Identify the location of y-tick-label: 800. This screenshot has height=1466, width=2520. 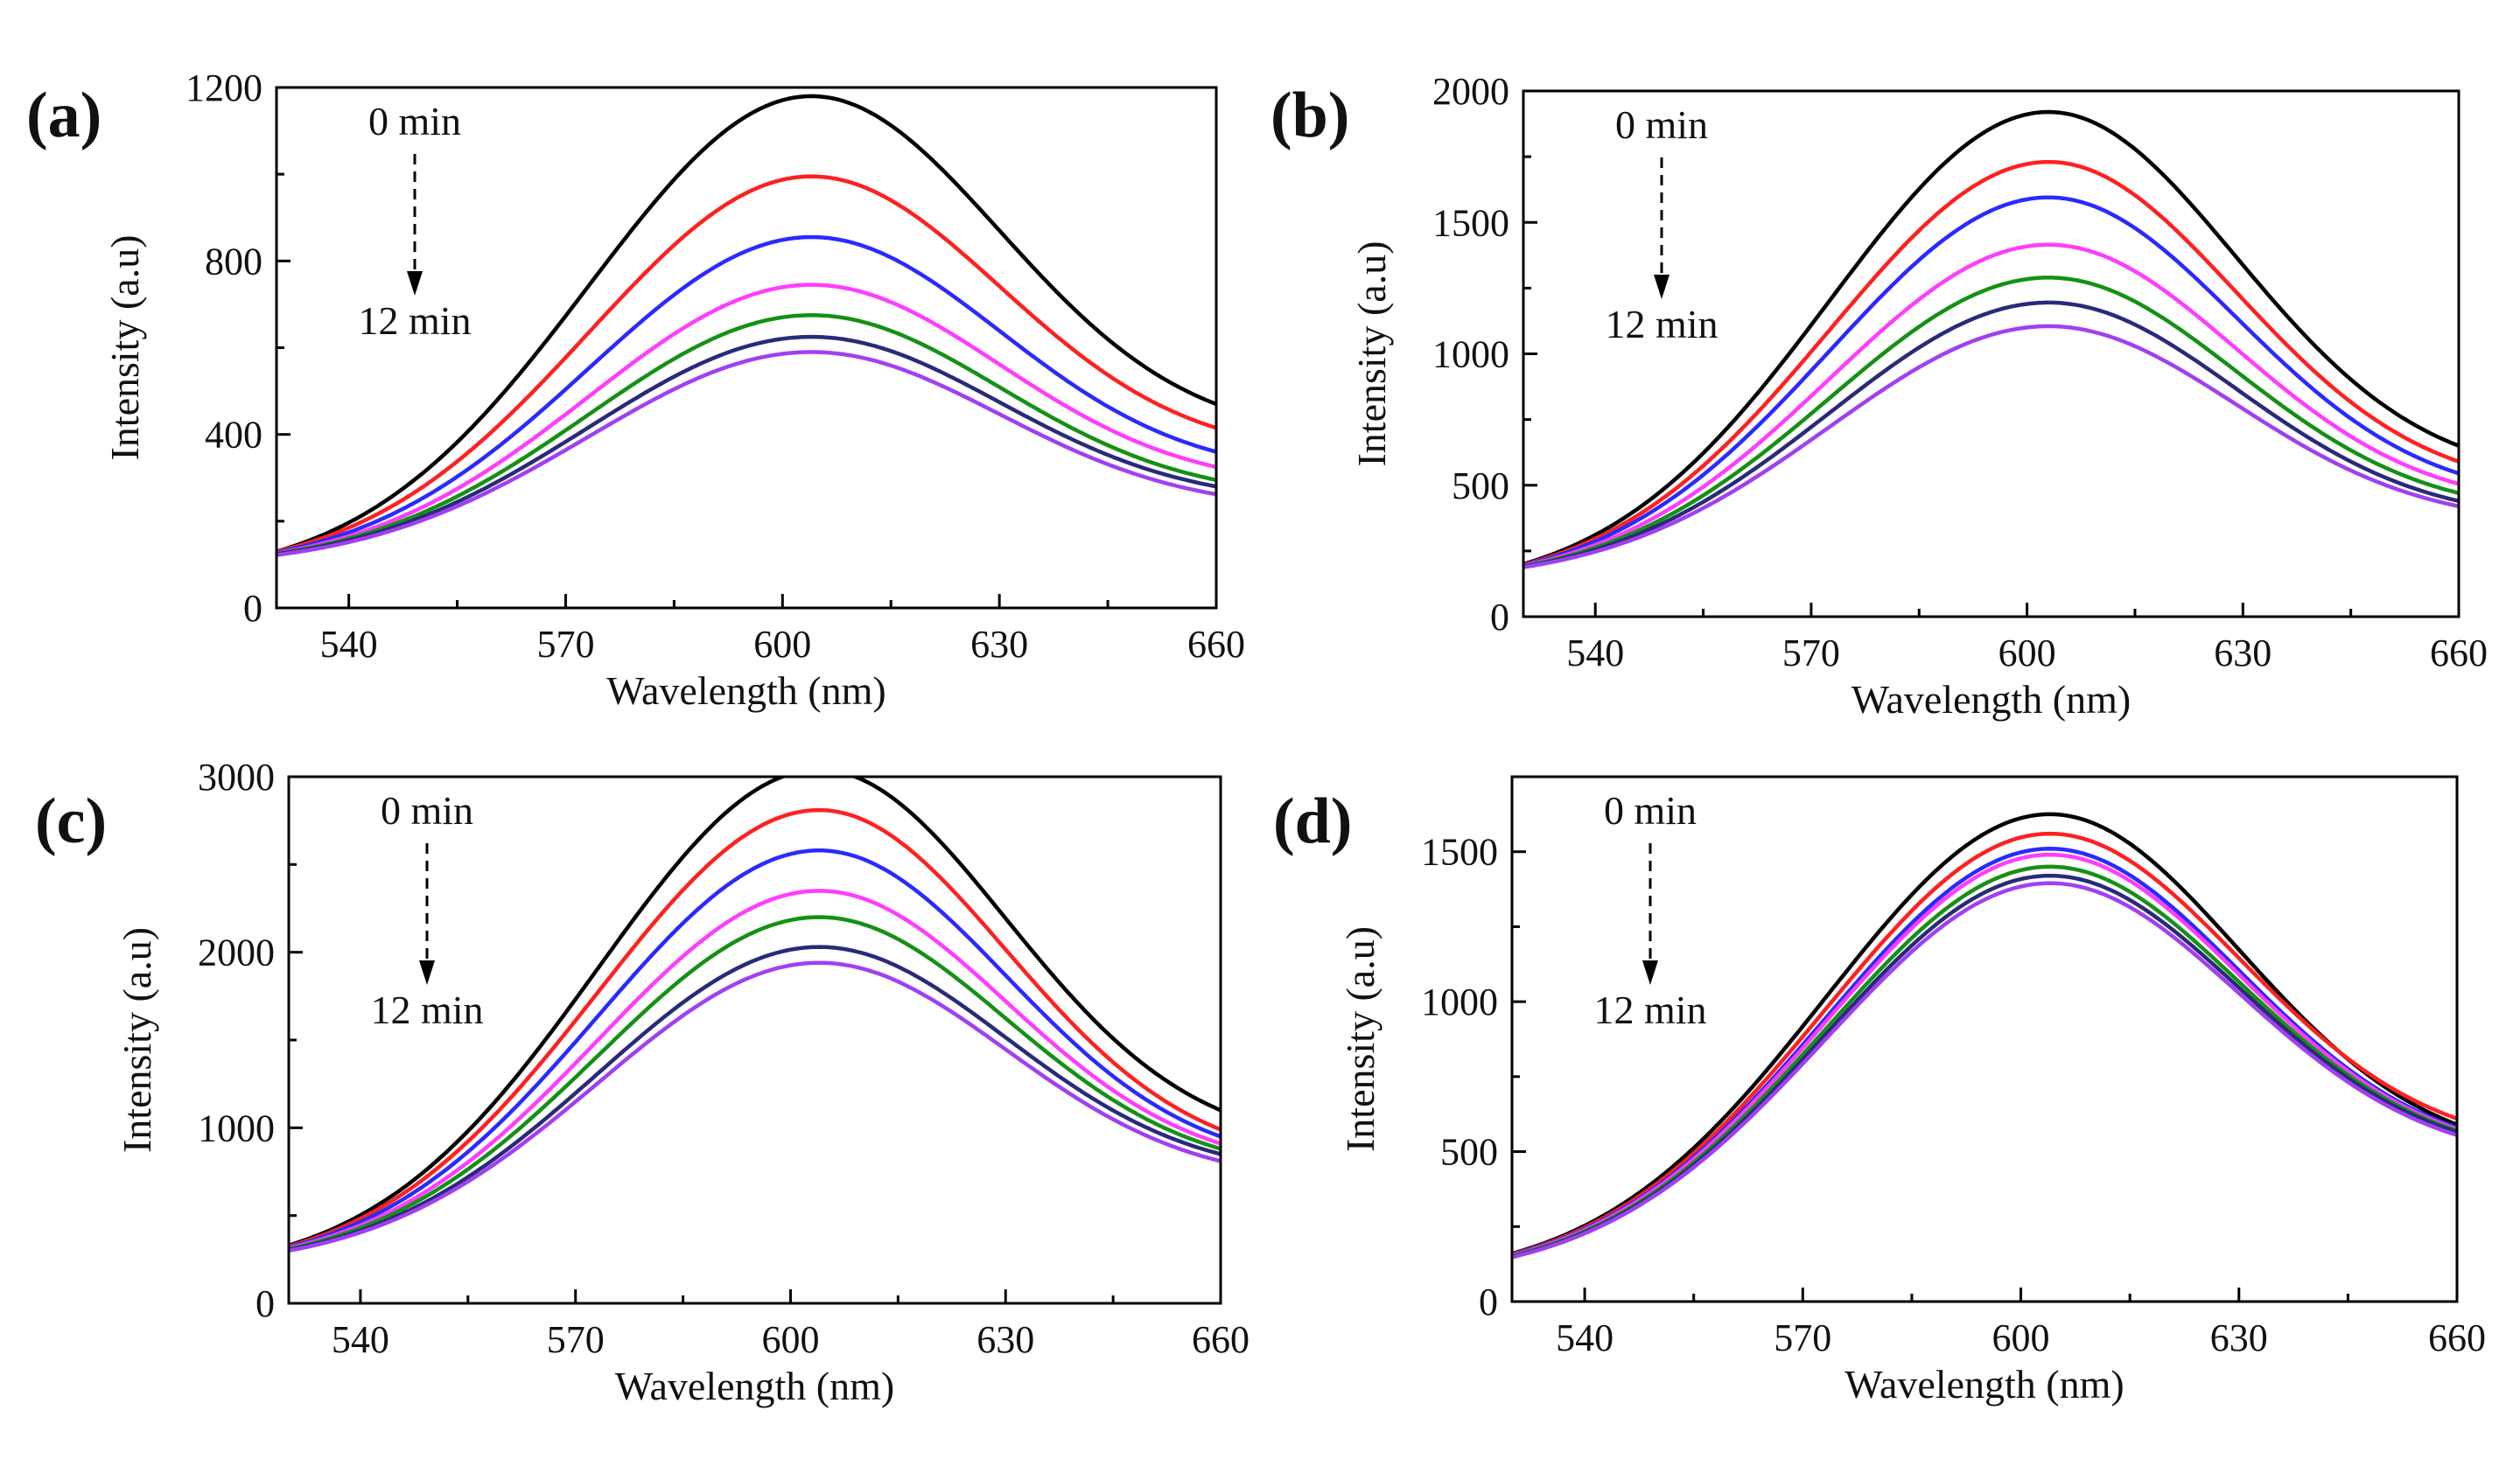
(233, 261).